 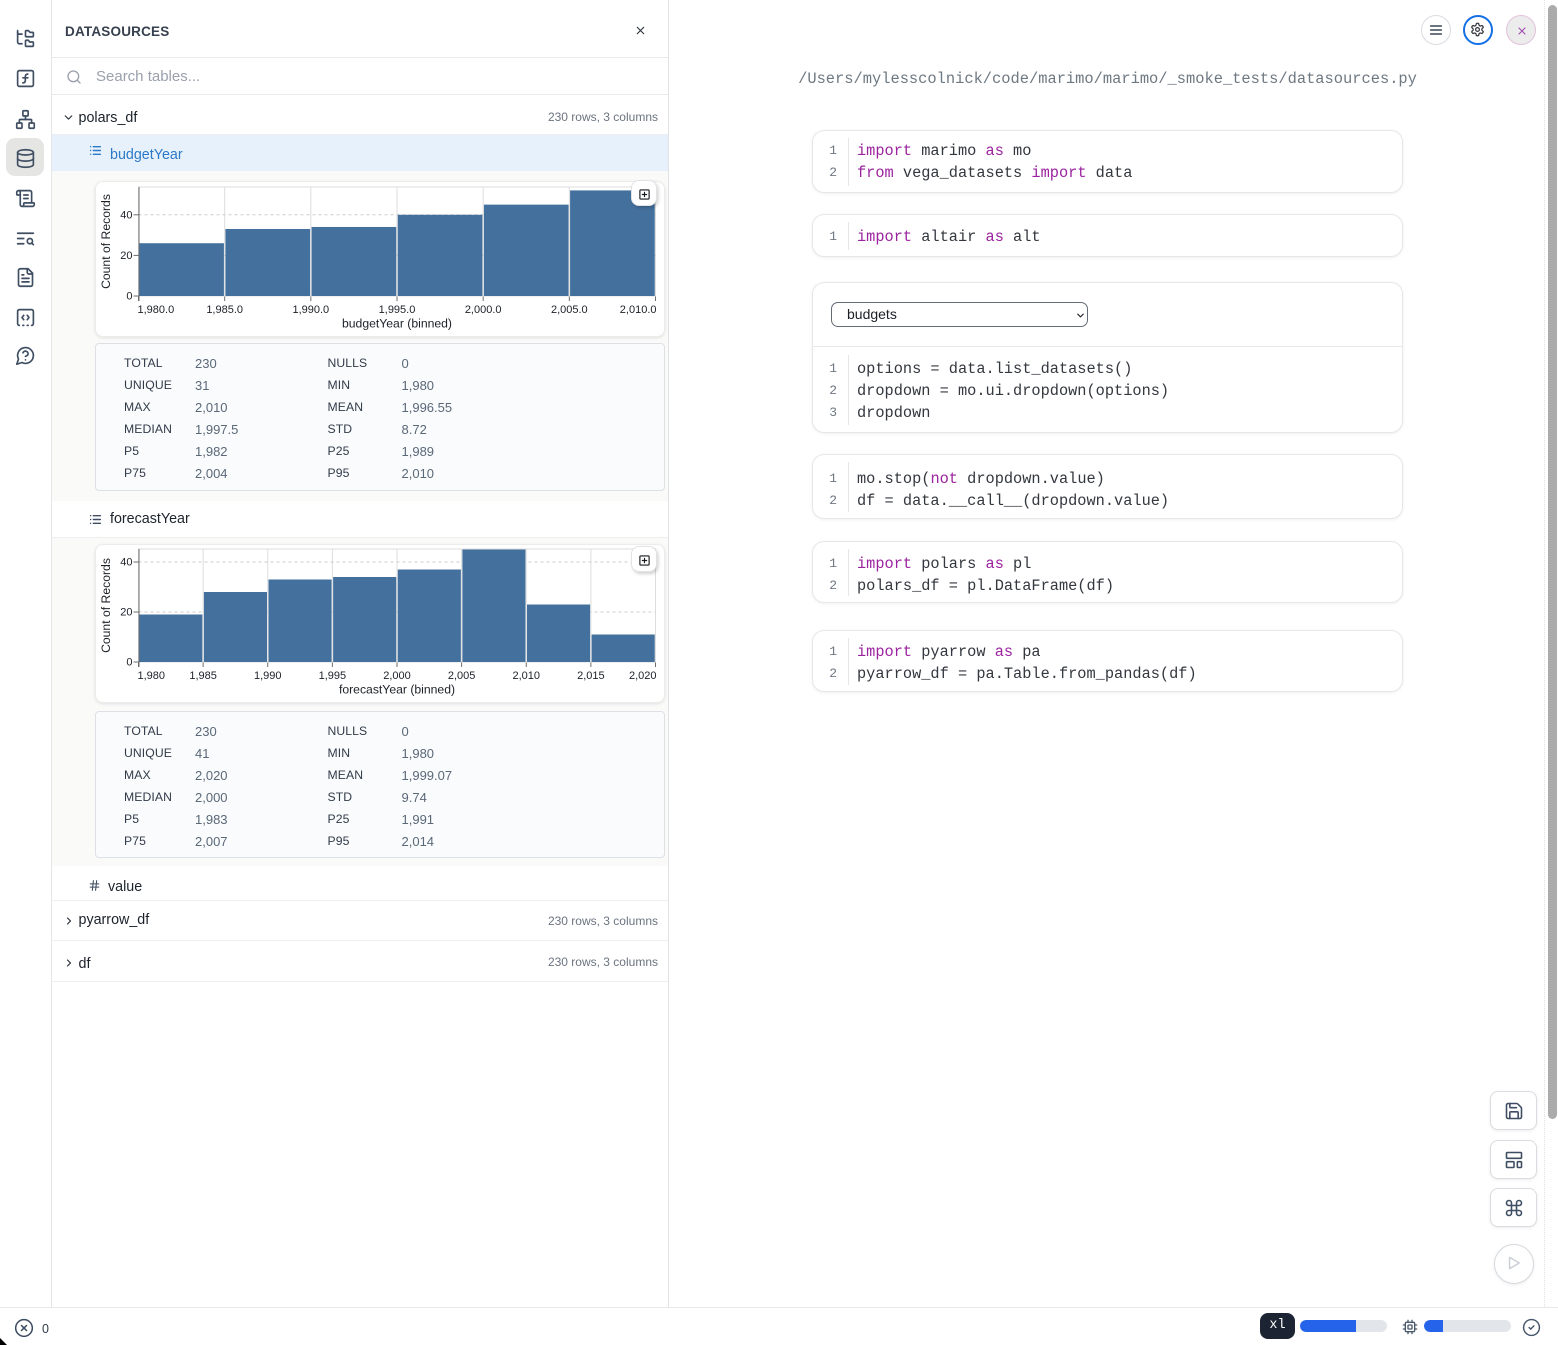 I want to click on svg-text: 2,015, so click(x=591, y=676).